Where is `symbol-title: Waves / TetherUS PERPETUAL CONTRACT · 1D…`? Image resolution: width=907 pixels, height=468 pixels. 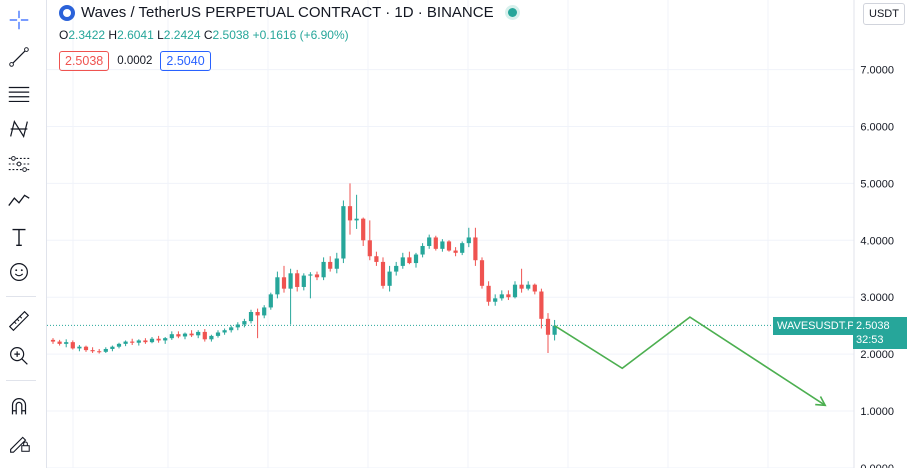 symbol-title: Waves / TetherUS PERPETUAL CONTRACT · 1D… is located at coordinates (287, 12).